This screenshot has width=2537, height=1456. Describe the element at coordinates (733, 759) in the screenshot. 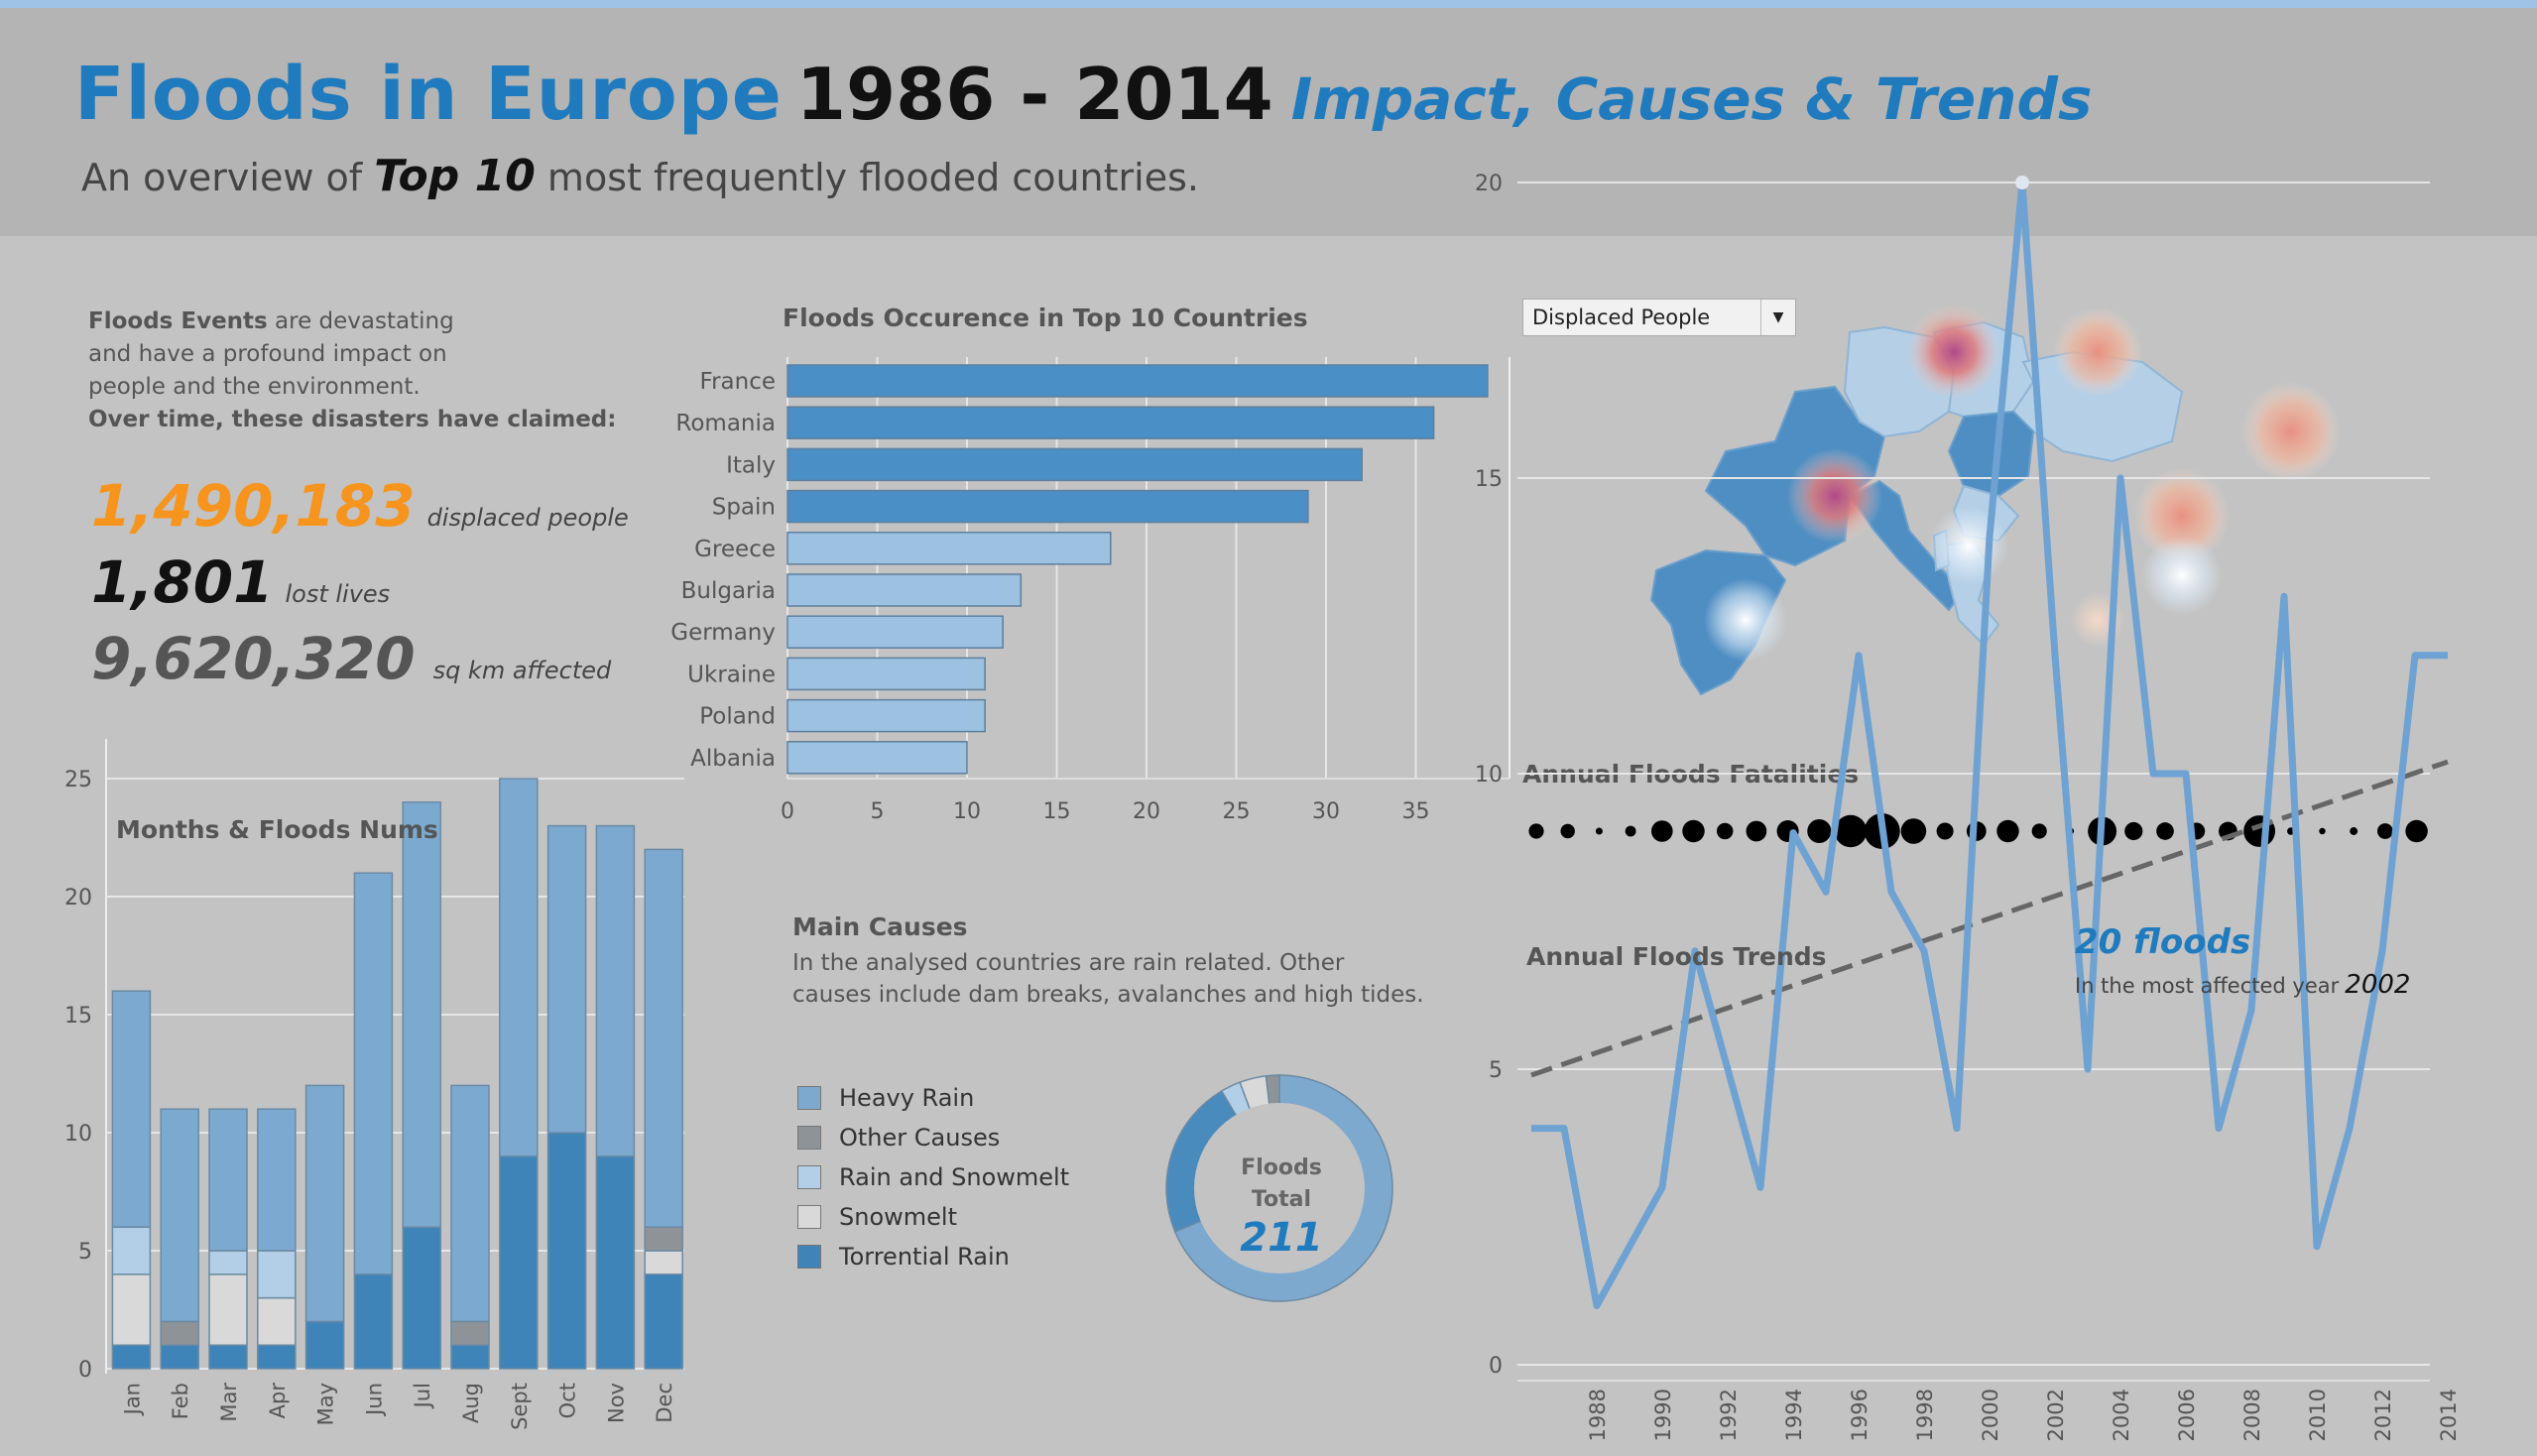

I see `y-tick-label: Albania` at that location.